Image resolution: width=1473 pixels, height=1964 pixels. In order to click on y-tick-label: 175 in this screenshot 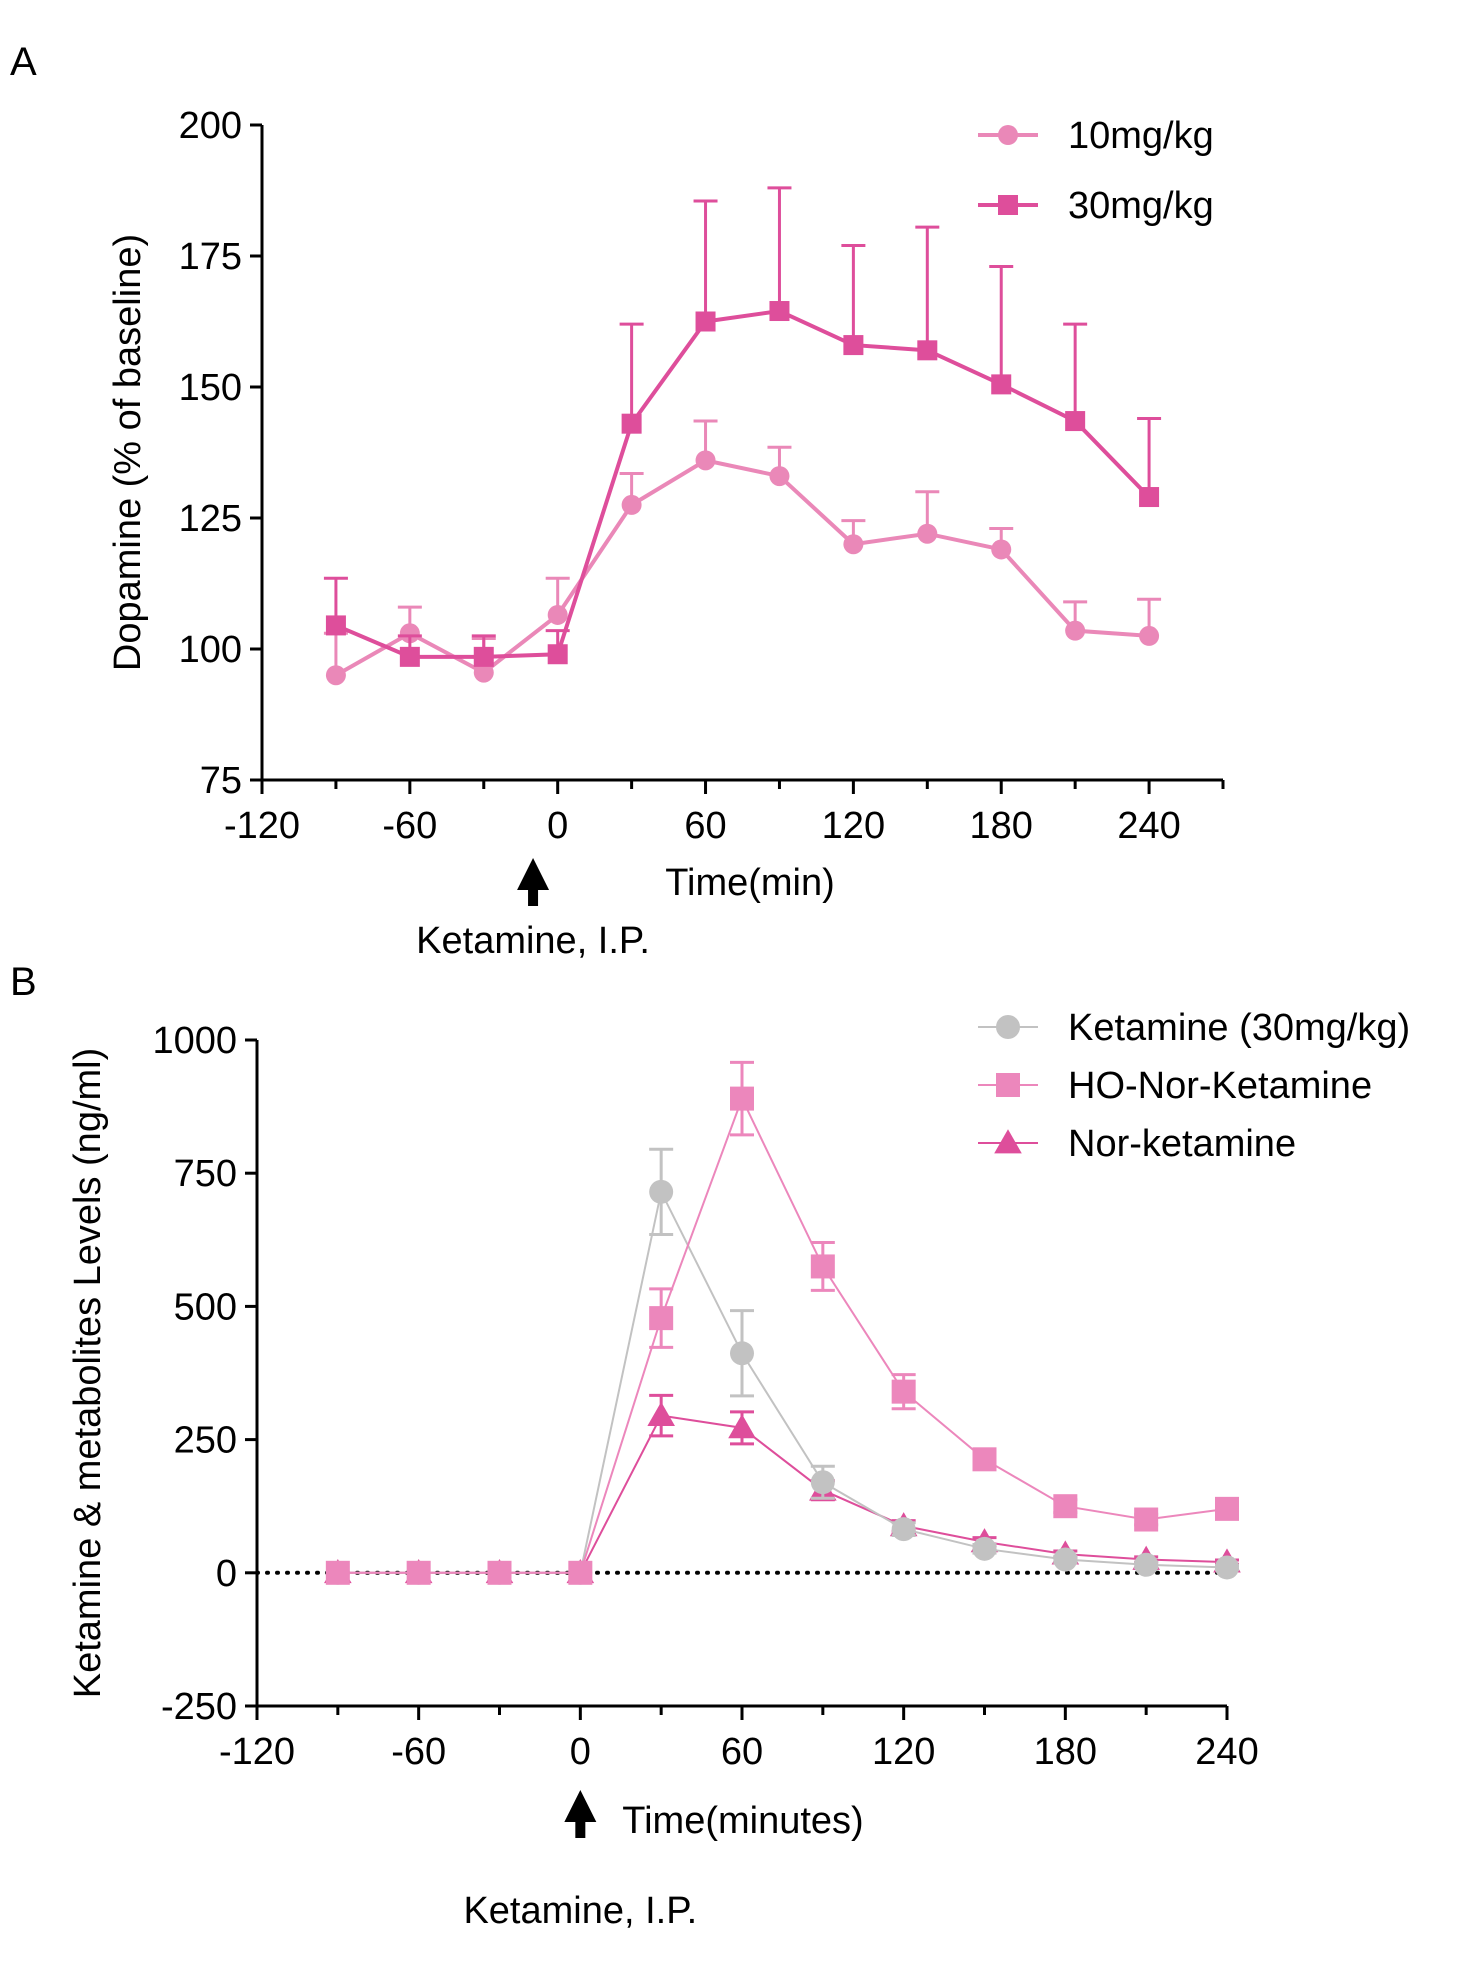, I will do `click(210, 257)`.